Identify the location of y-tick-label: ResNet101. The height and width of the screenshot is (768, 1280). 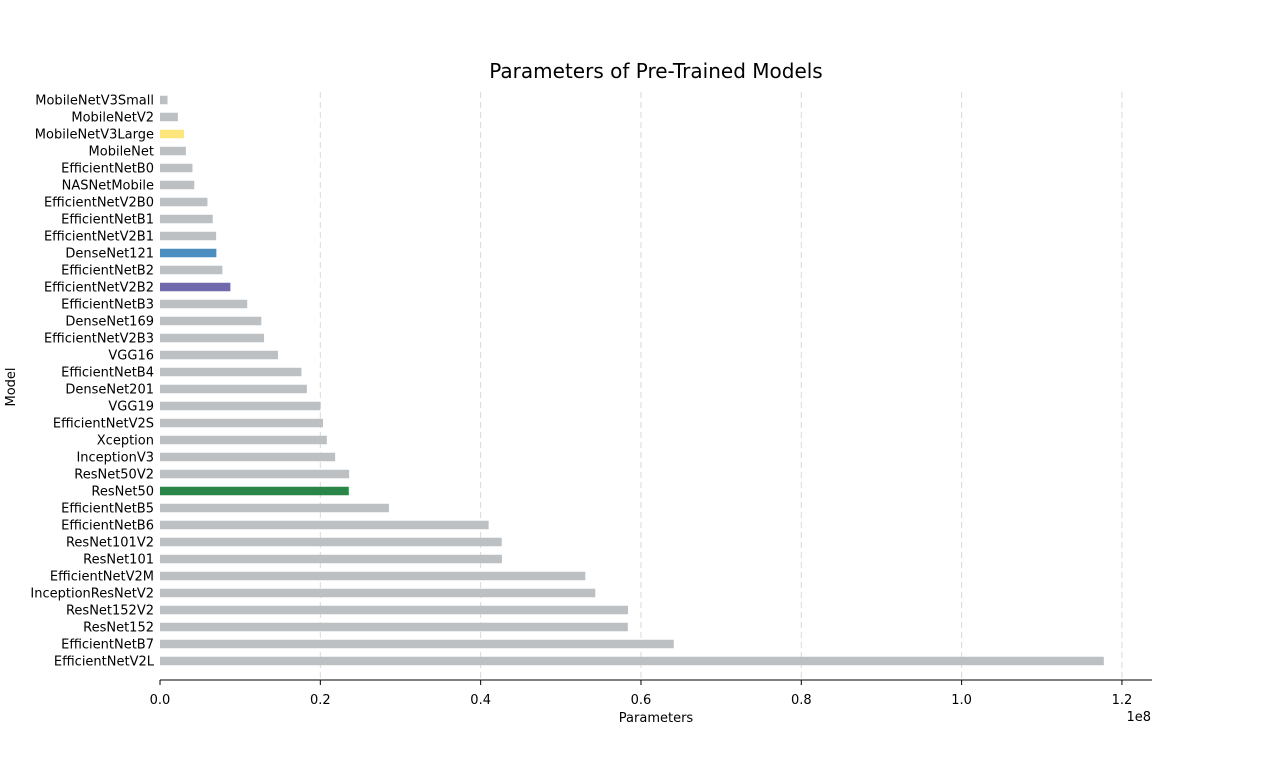
(118, 560).